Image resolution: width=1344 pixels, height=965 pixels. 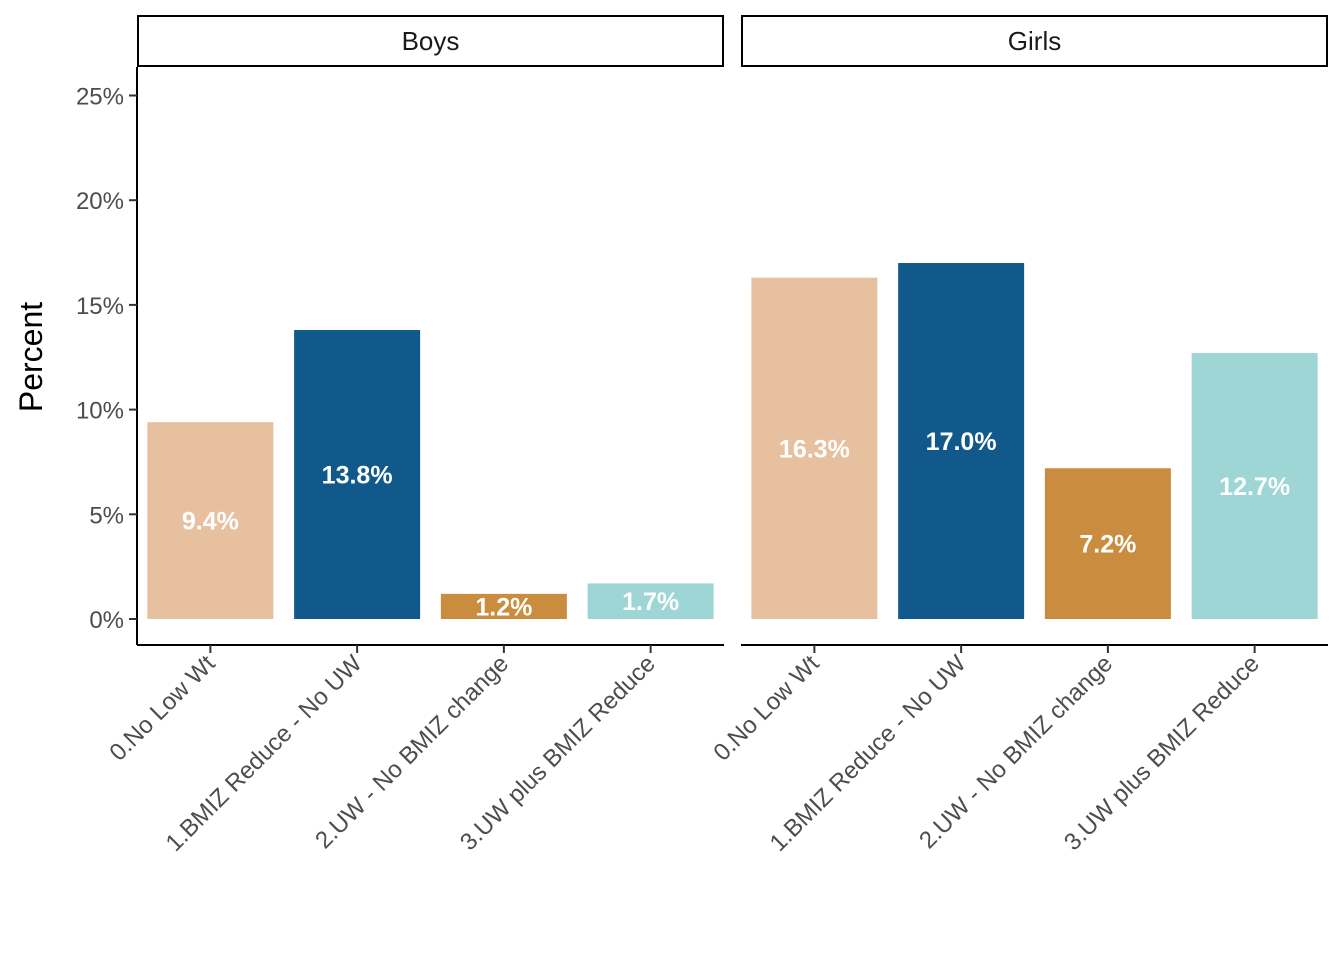 I want to click on bar-data-label: 17.0%, so click(x=961, y=442).